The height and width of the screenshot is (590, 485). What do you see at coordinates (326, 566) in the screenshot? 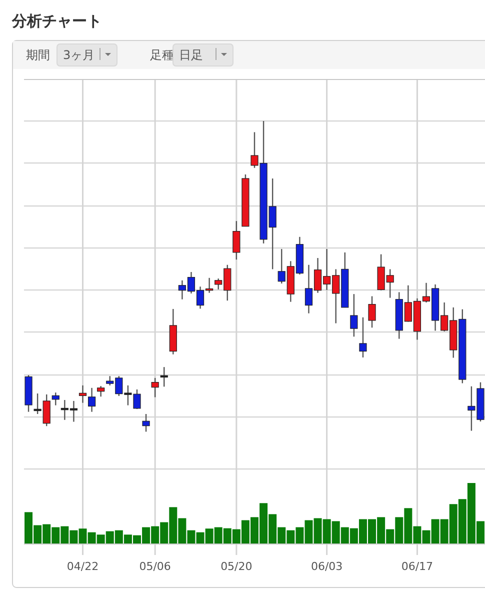
I see `x-tick-label: 06/03` at bounding box center [326, 566].